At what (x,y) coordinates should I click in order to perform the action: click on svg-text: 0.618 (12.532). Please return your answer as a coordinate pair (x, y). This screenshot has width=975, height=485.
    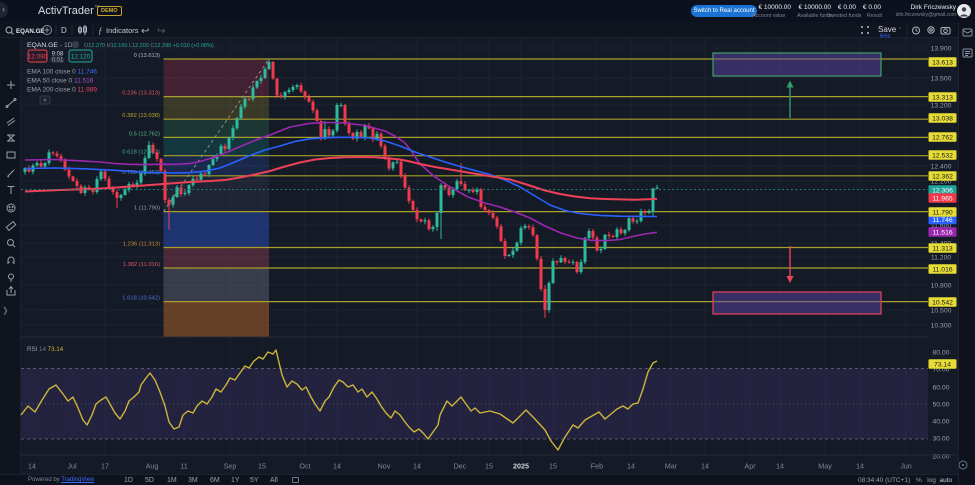
    Looking at the image, I should click on (141, 153).